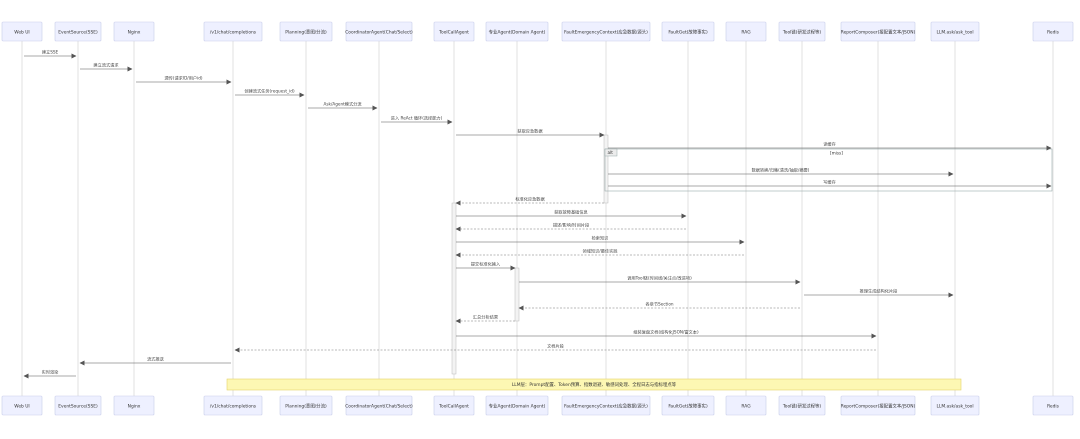 The image size is (1080, 439). I want to click on participant-label-bottom-eventsource-sse-1: EventSource(SSE), so click(78, 406).